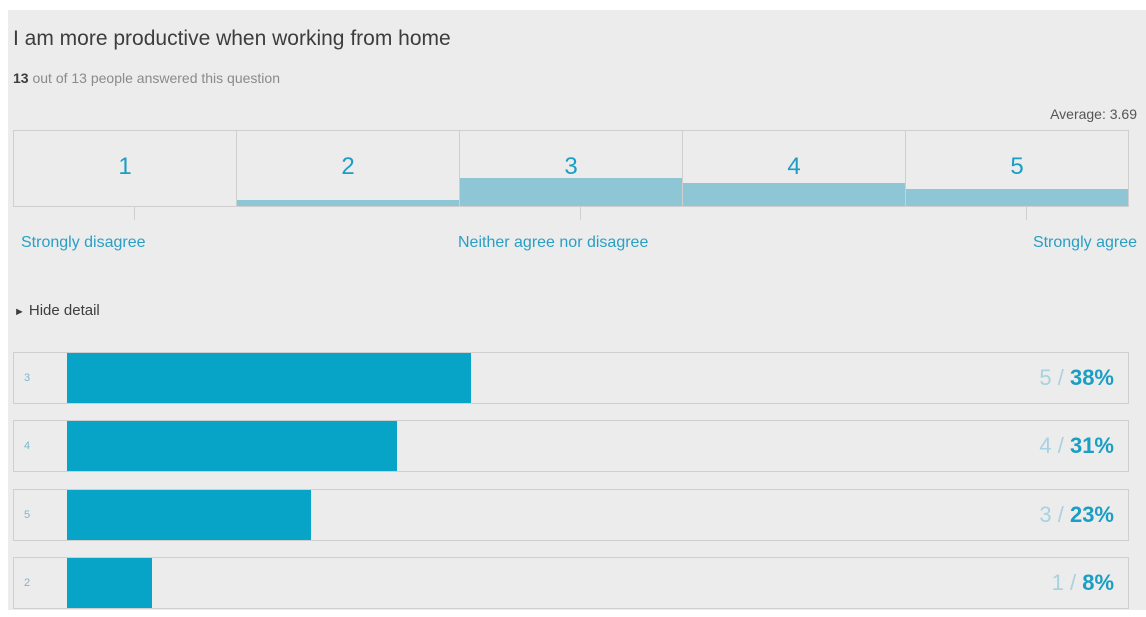 The image size is (1146, 617). I want to click on detail-row-stat: 5 / 38%, so click(1076, 377).